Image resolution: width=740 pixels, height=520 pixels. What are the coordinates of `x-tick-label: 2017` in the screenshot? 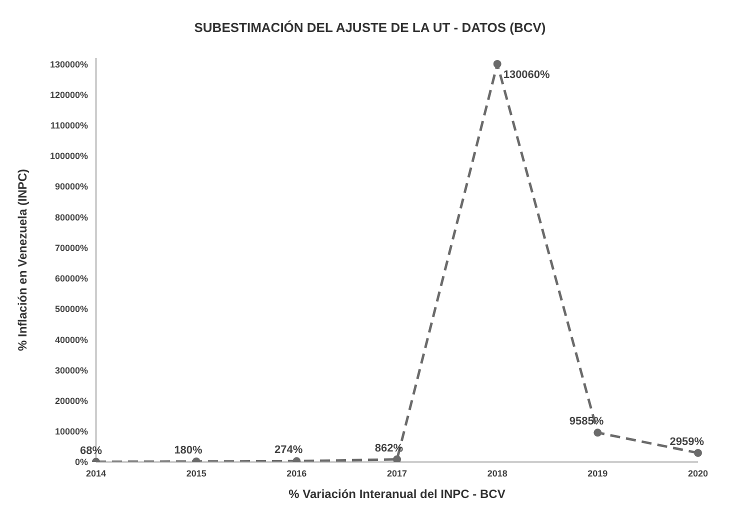 It's located at (397, 473).